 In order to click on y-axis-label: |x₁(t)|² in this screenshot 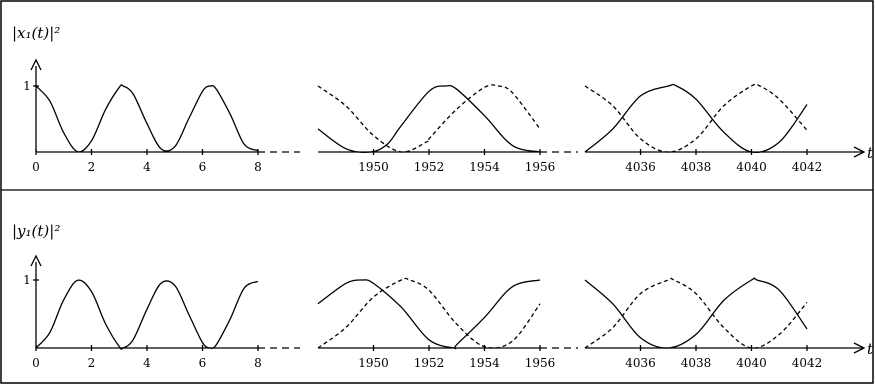, I will do `click(36, 33)`.